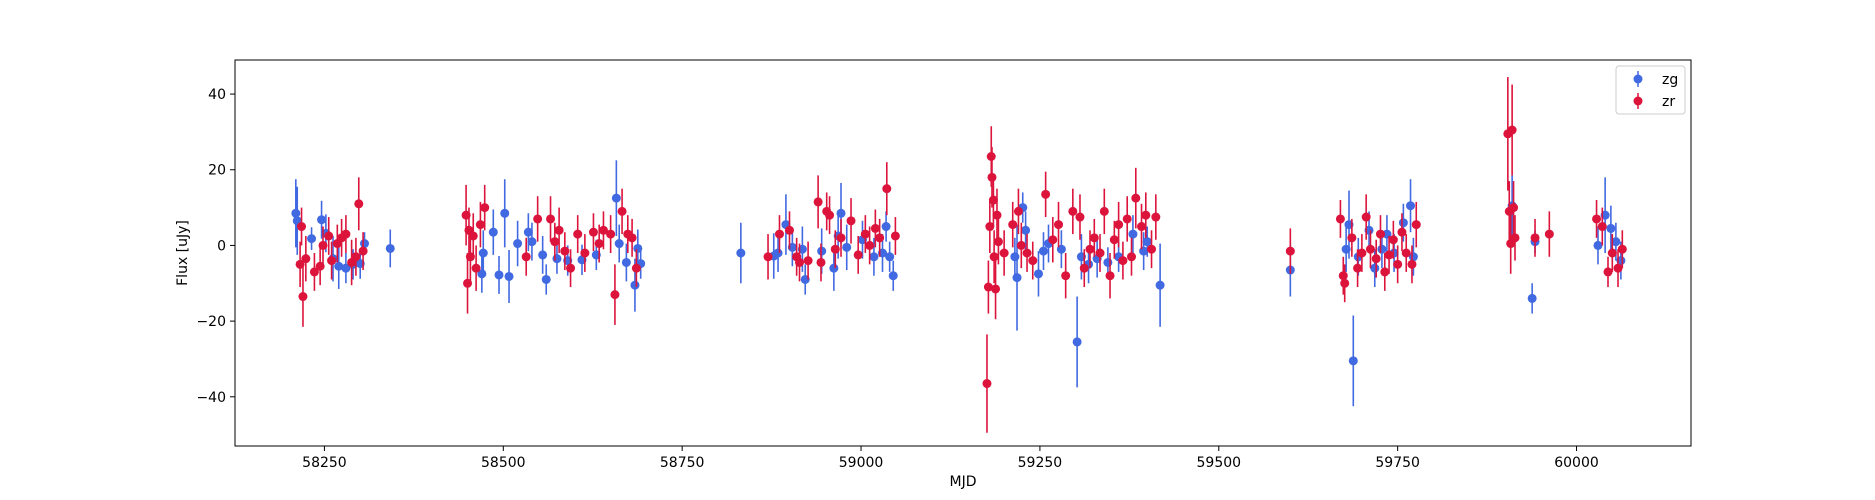 This screenshot has width=1875, height=500. What do you see at coordinates (1668, 102) in the screenshot?
I see `legend-label-zr: zr` at bounding box center [1668, 102].